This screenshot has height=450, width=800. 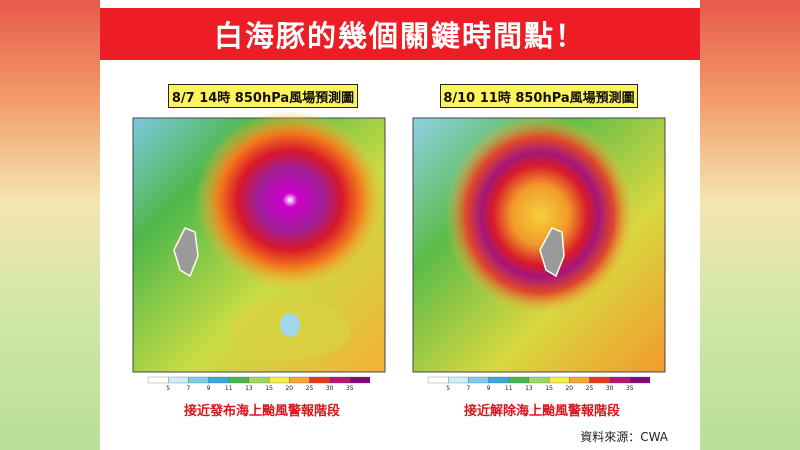 I want to click on map-label: 8/10 11時 850hPa風場預測圖, so click(x=539, y=96).